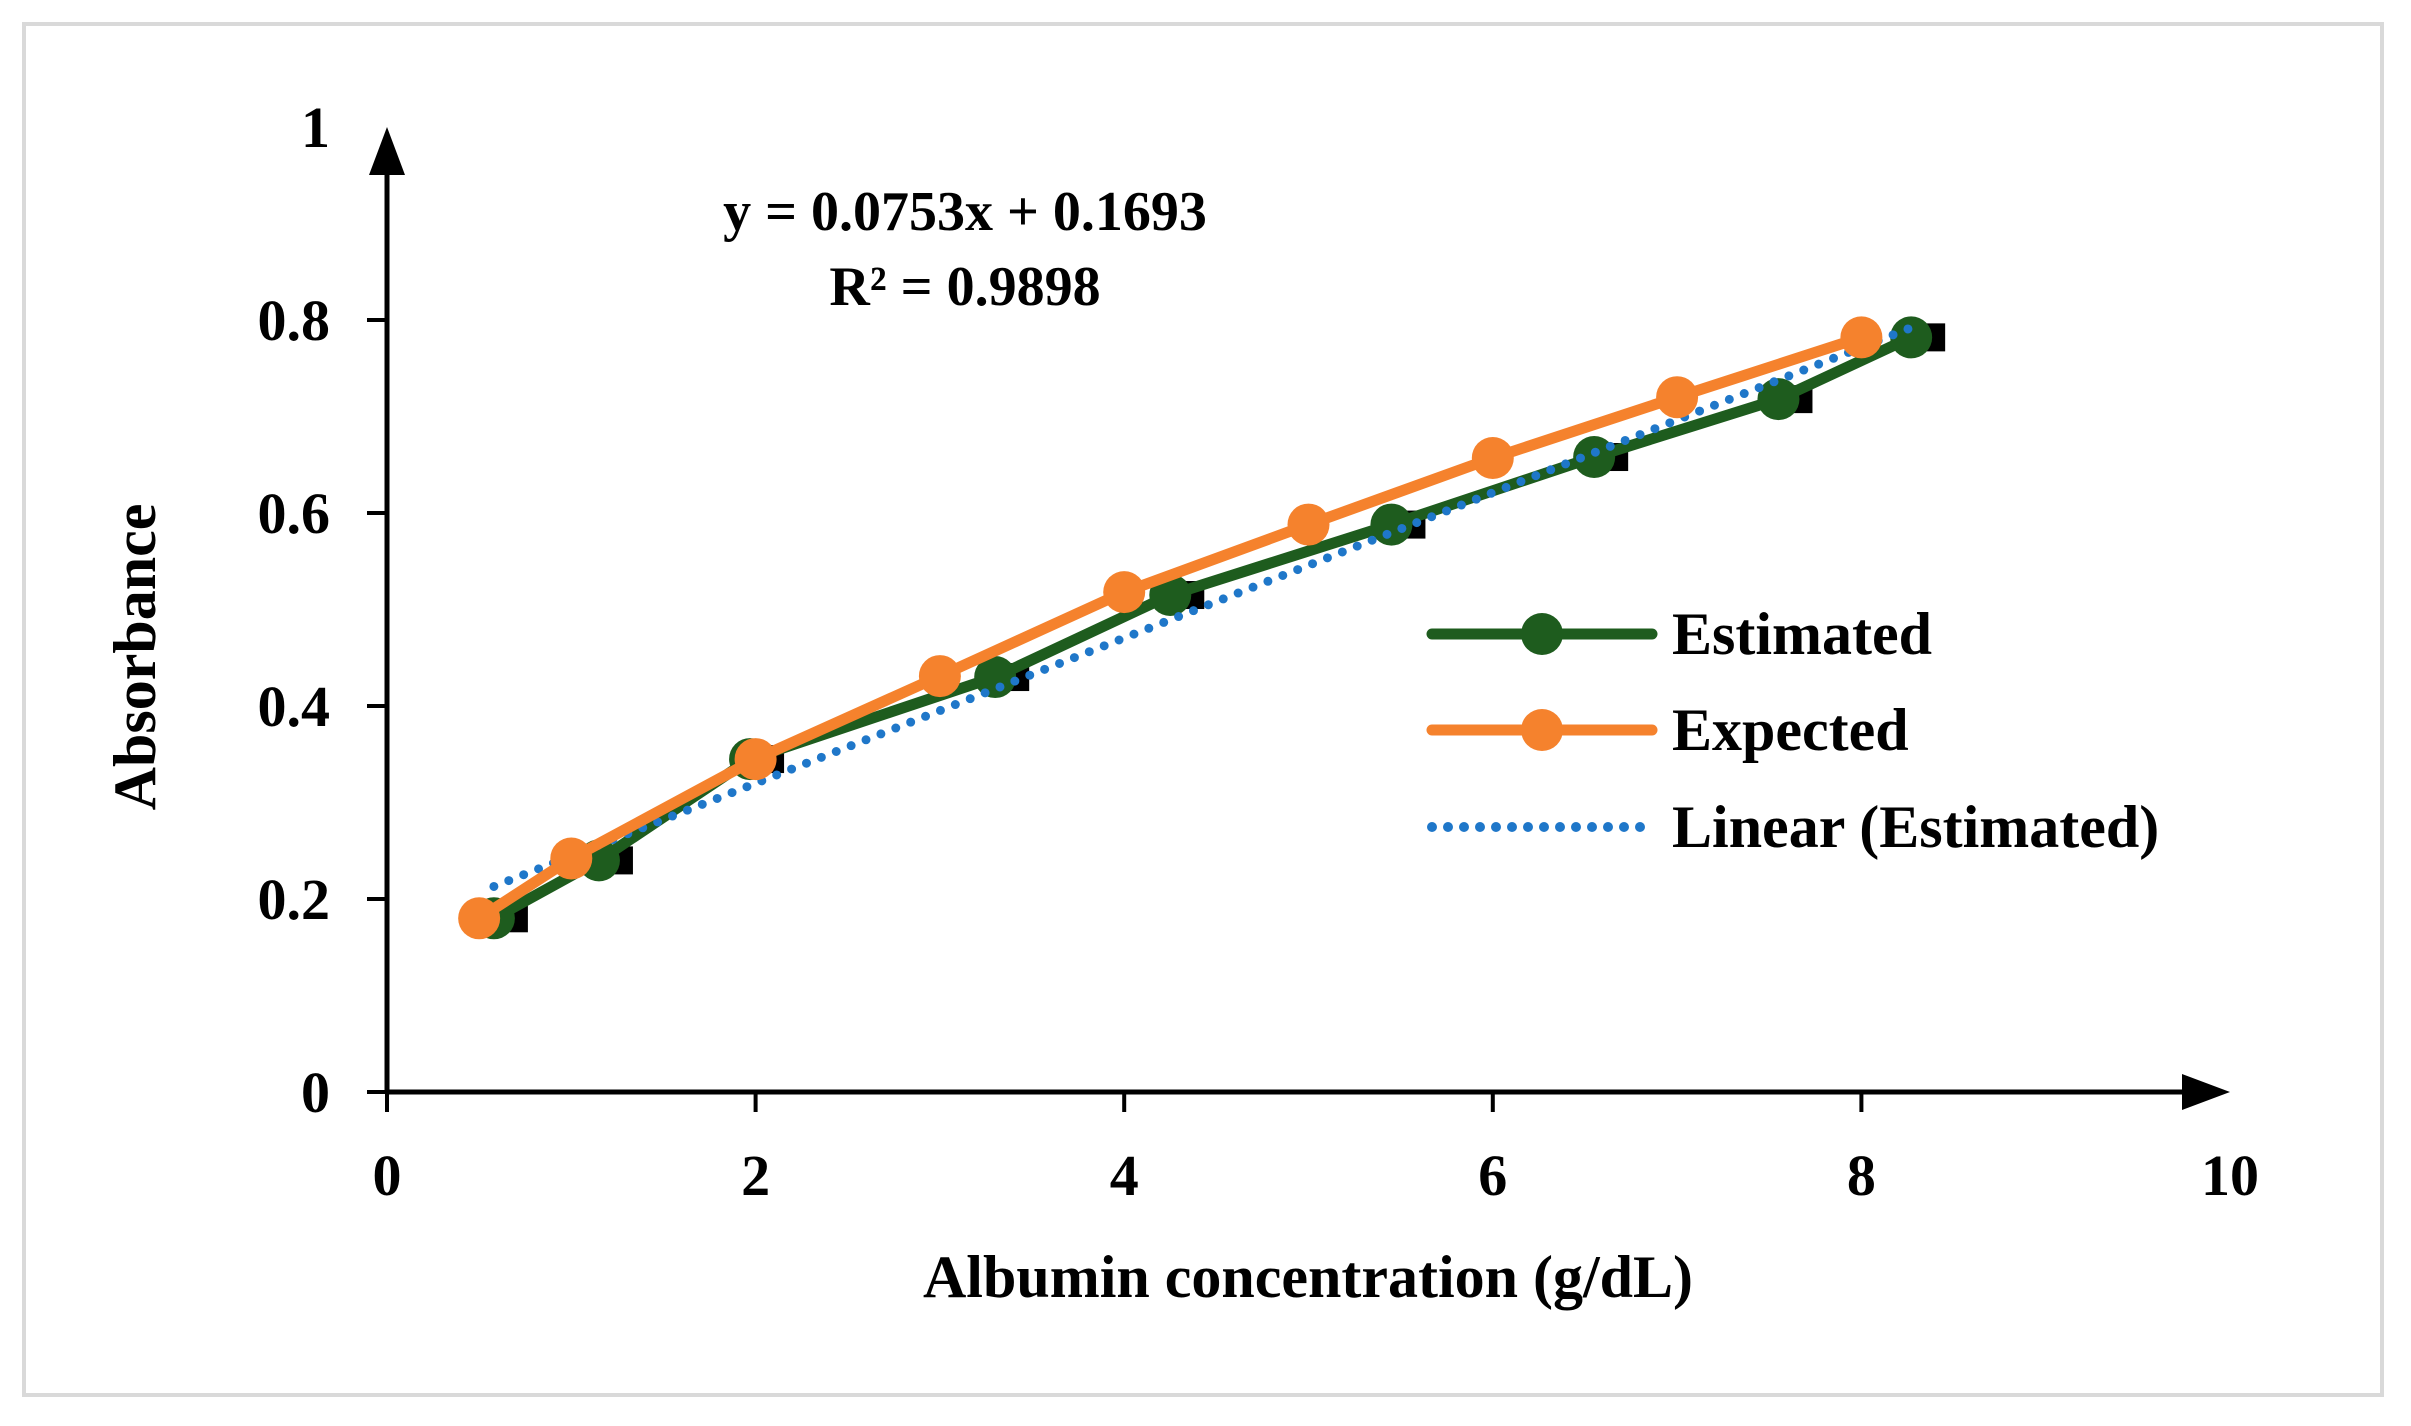 The image size is (2411, 1426). What do you see at coordinates (1492, 1175) in the screenshot?
I see `x-tick-label: 6` at bounding box center [1492, 1175].